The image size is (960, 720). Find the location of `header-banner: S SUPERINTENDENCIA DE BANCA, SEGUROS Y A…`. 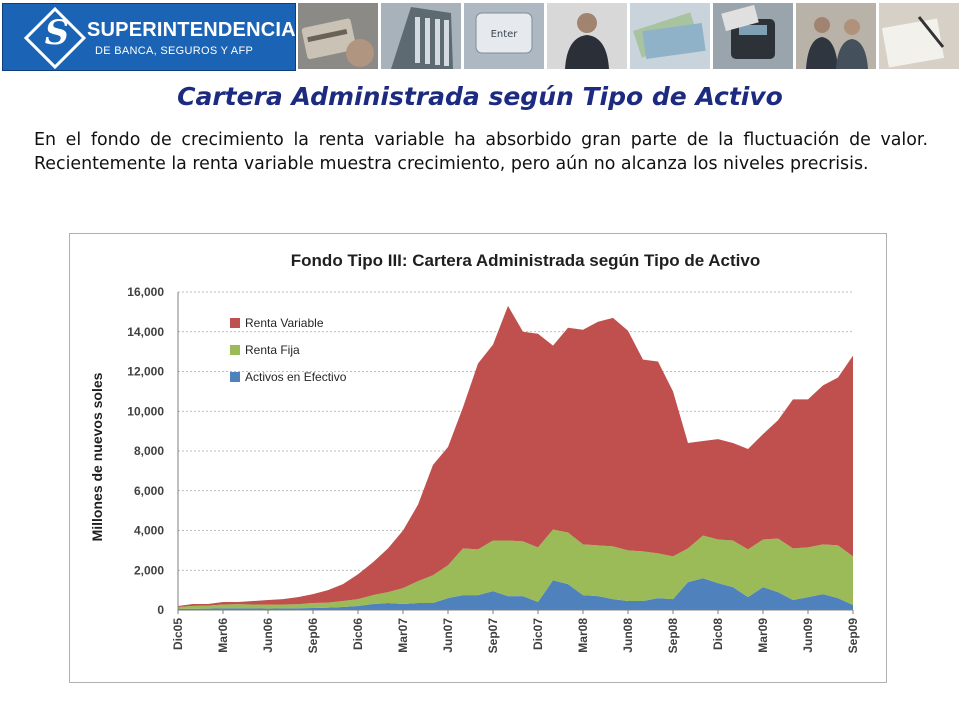

header-banner: S SUPERINTENDENCIA DE BANCA, SEGUROS Y A… is located at coordinates (480, 36).